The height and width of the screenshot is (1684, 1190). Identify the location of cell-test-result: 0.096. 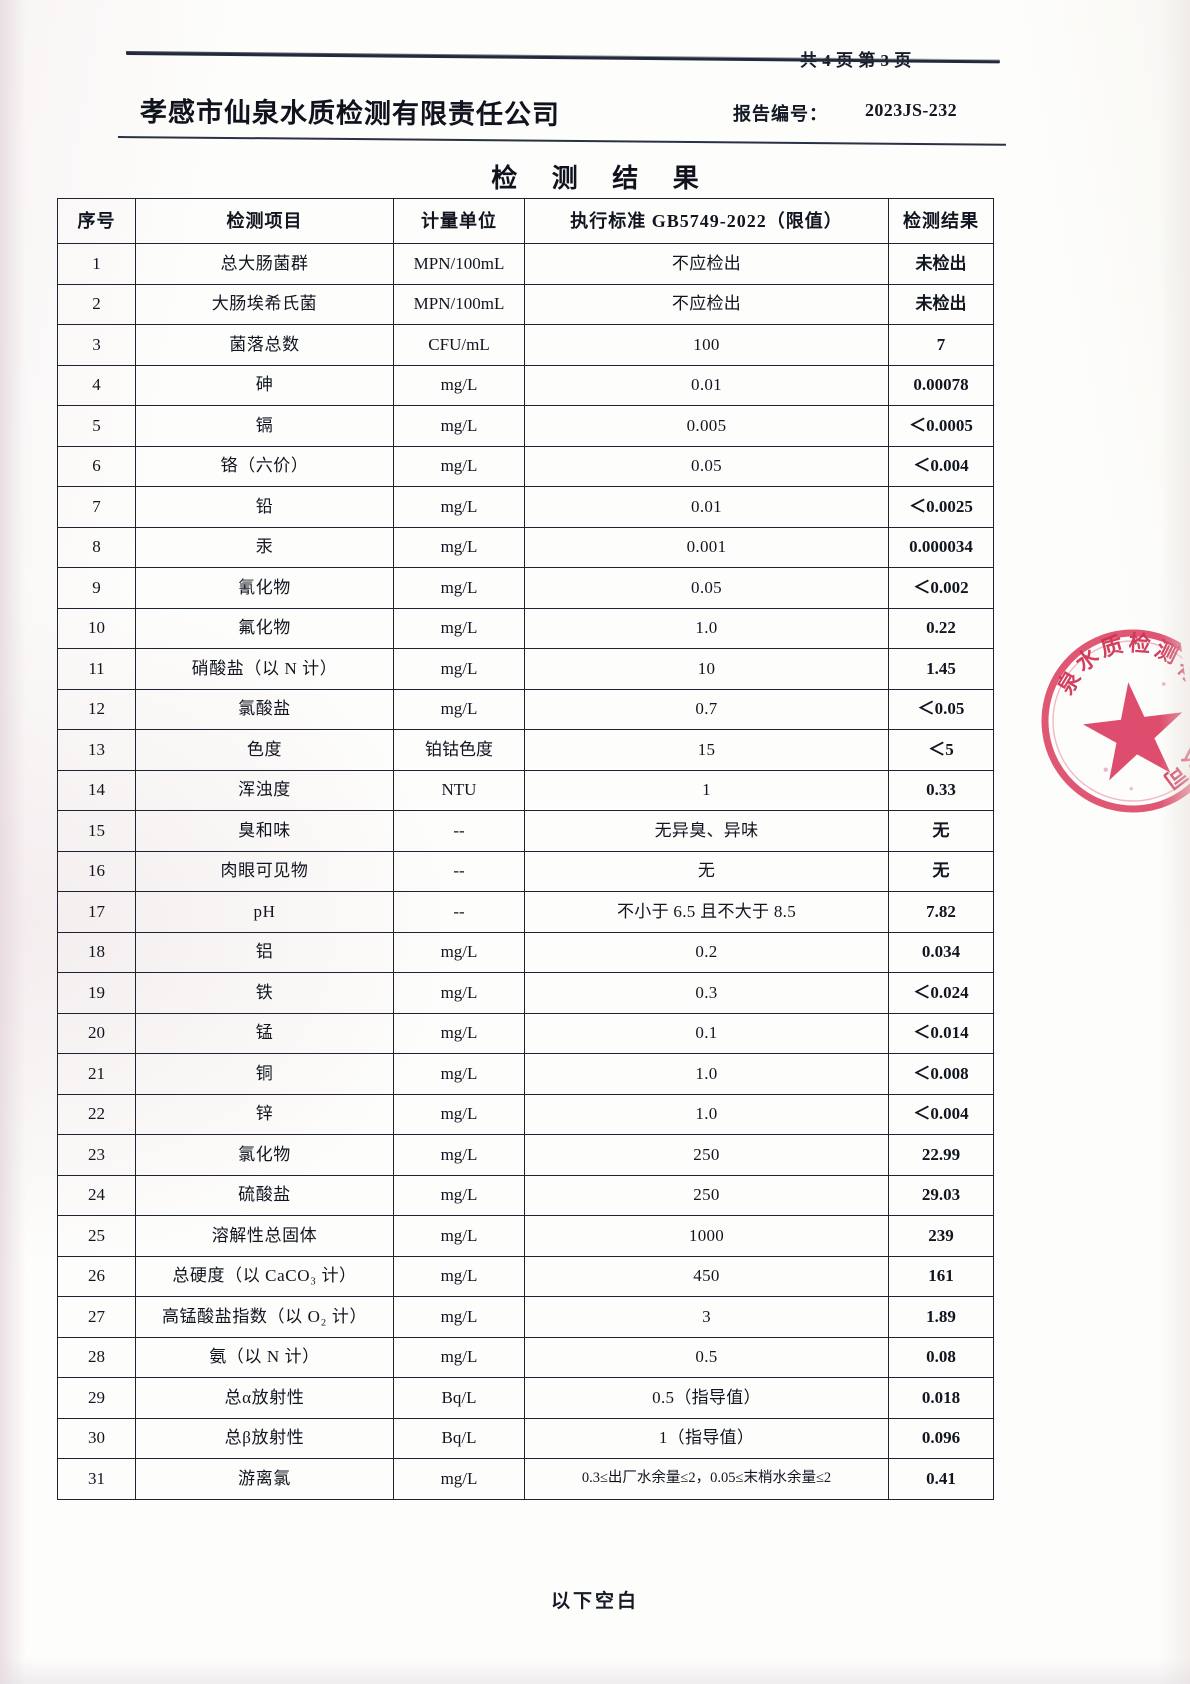
(941, 1438).